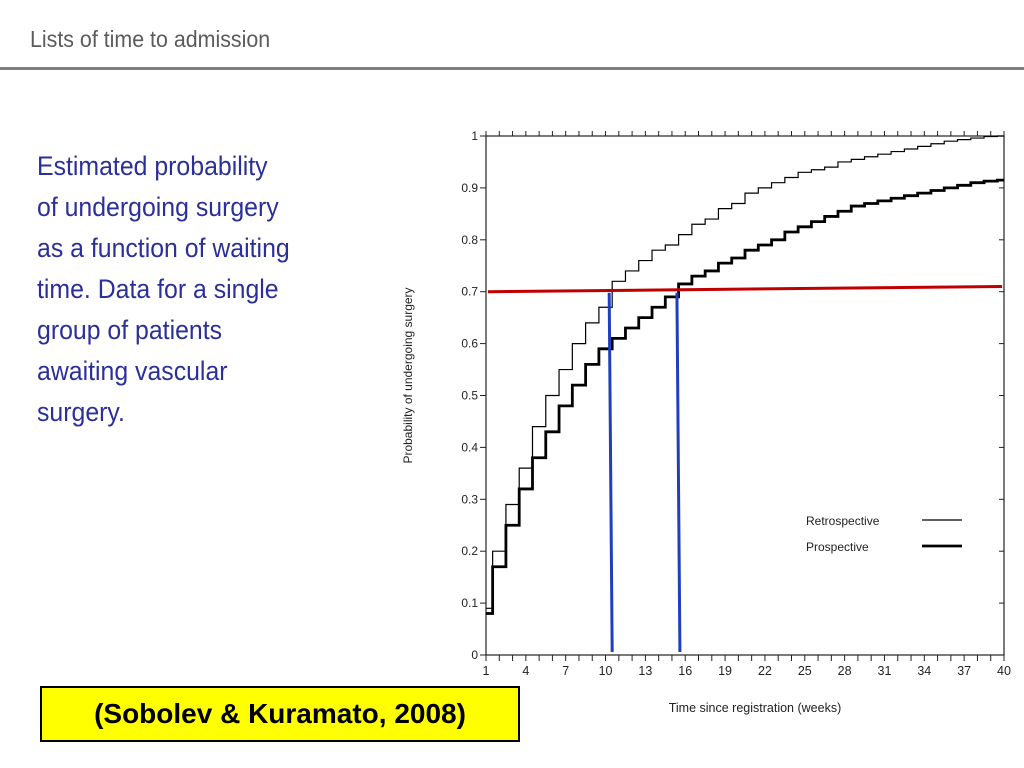 The height and width of the screenshot is (768, 1024). What do you see at coordinates (474, 655) in the screenshot?
I see `y-tick-label: 0` at bounding box center [474, 655].